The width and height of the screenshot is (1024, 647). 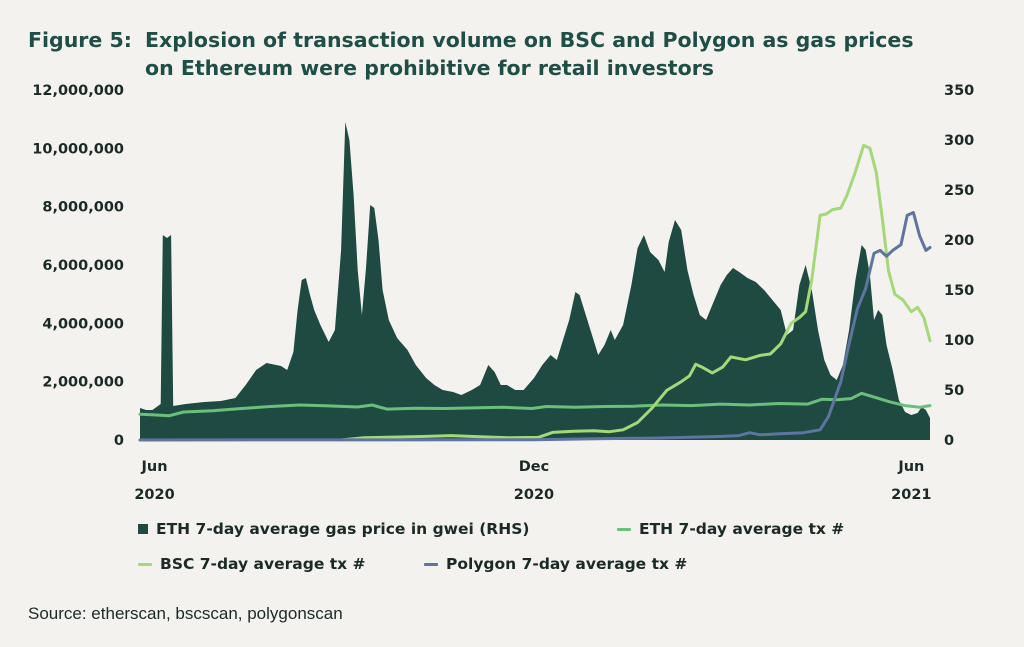 I want to click on y-right-tick-label: 100, so click(x=959, y=341).